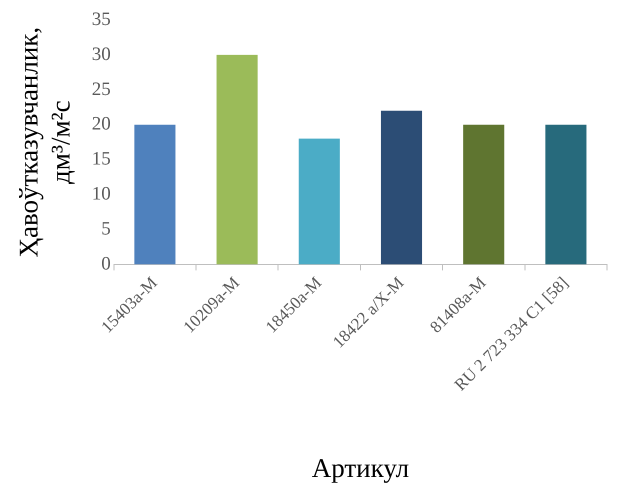 This screenshot has height=495, width=627. I want to click on y-axis-title: Ҳавоўтказувчанлик, дм³/м²с, so click(44, 142).